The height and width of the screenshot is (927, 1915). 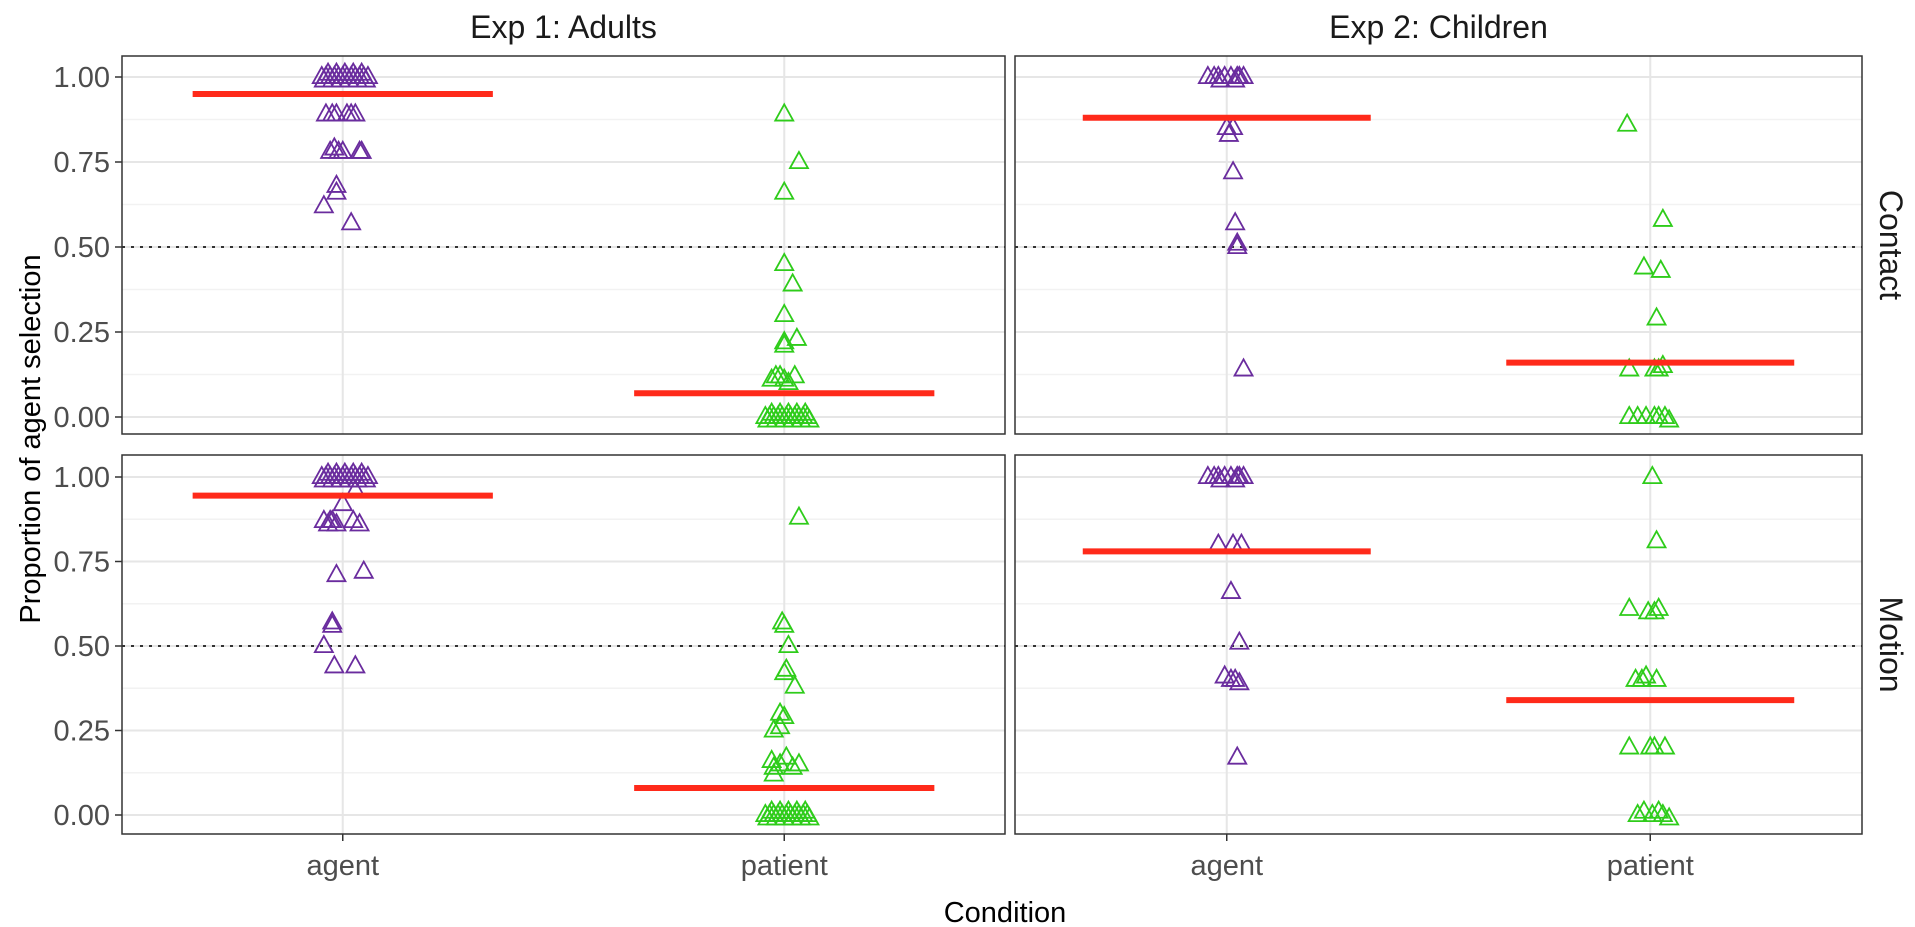 I want to click on y-tick-label: 0.75, so click(x=82, y=563).